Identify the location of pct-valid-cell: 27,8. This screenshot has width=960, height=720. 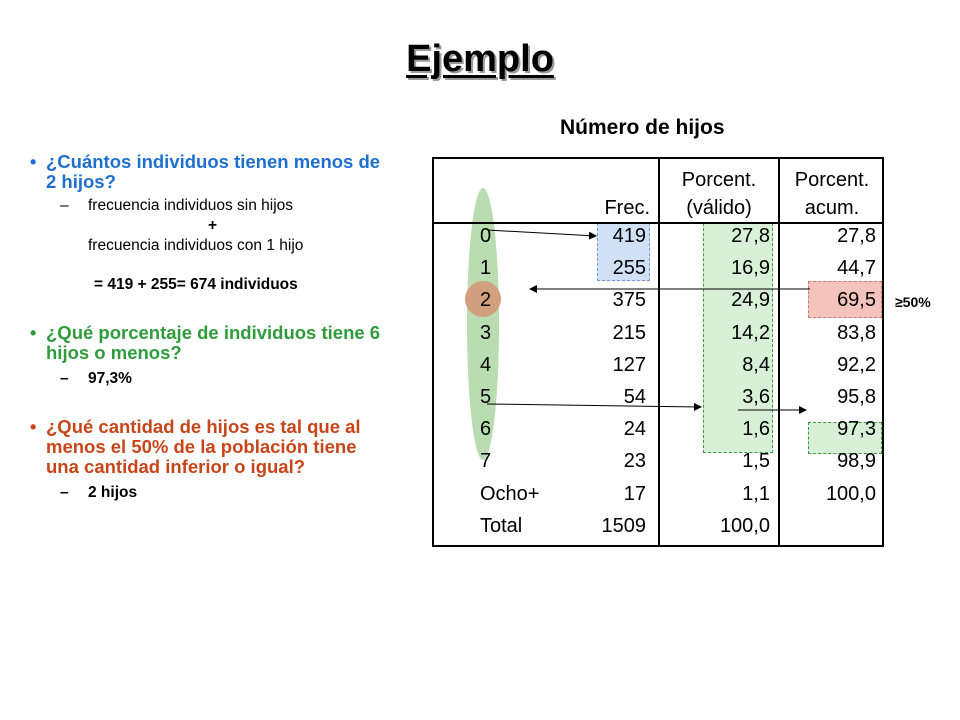
(750, 236).